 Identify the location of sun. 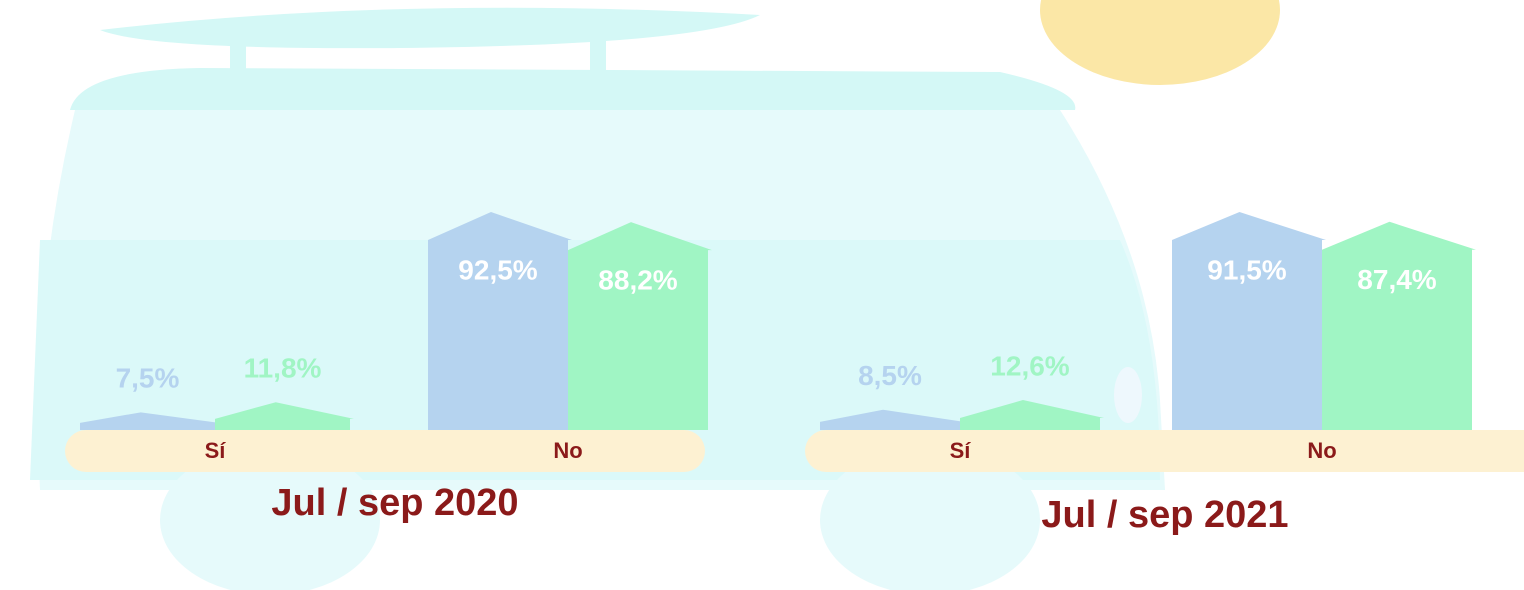
(1160, 42).